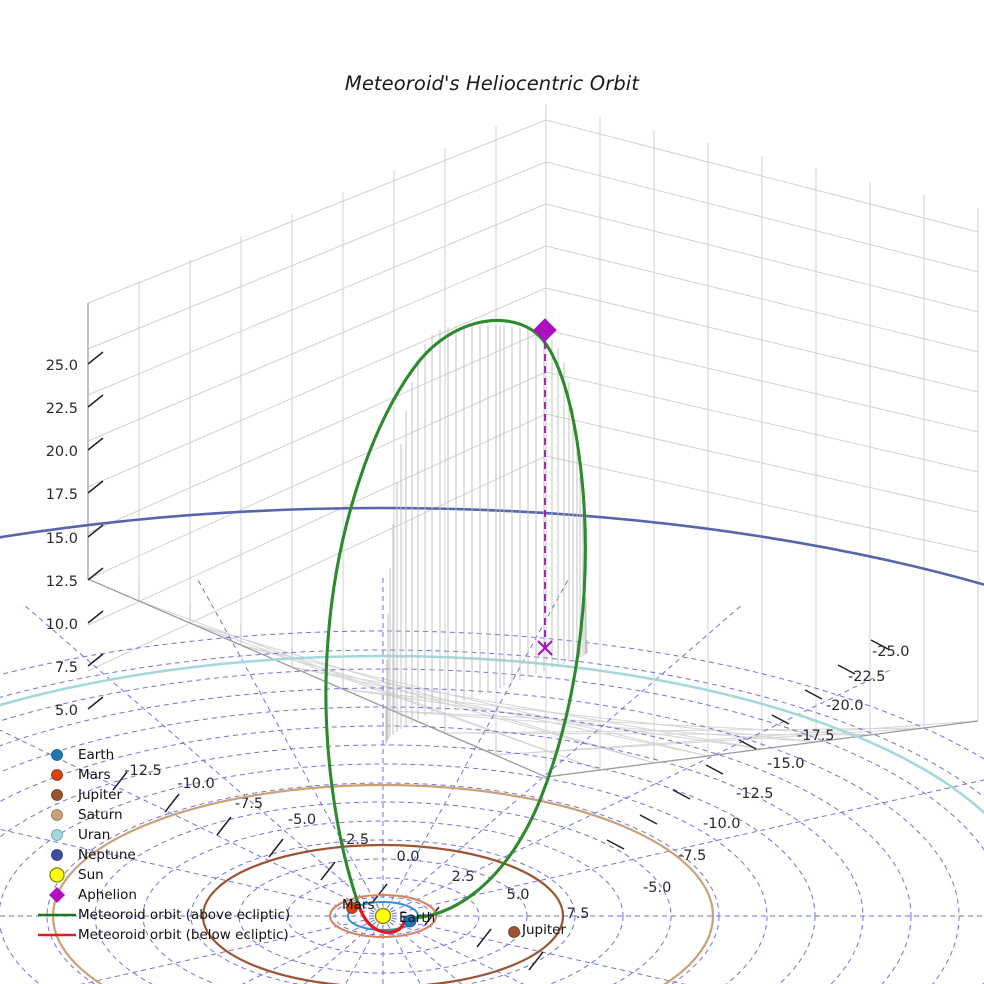  I want to click on legend-label: Mars, so click(94, 775).